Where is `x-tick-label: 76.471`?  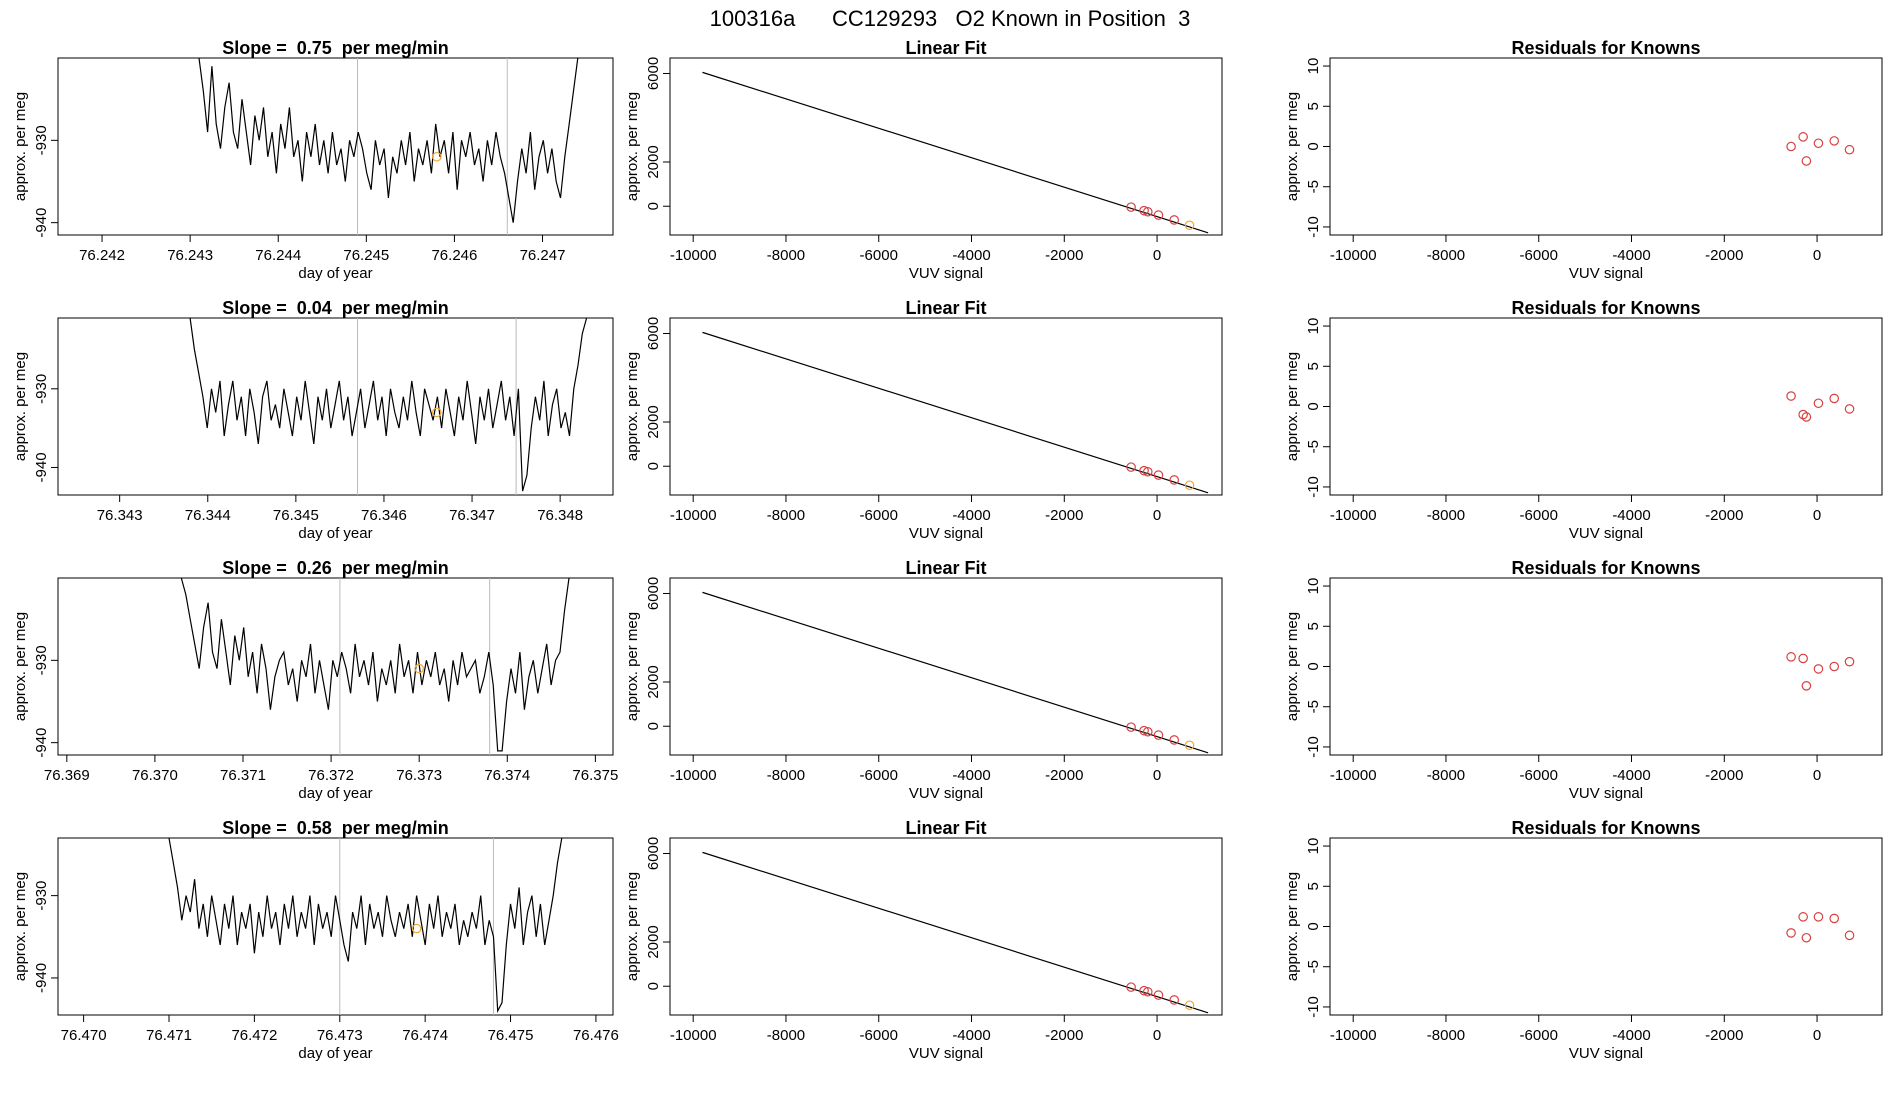
x-tick-label: 76.471 is located at coordinates (169, 1035).